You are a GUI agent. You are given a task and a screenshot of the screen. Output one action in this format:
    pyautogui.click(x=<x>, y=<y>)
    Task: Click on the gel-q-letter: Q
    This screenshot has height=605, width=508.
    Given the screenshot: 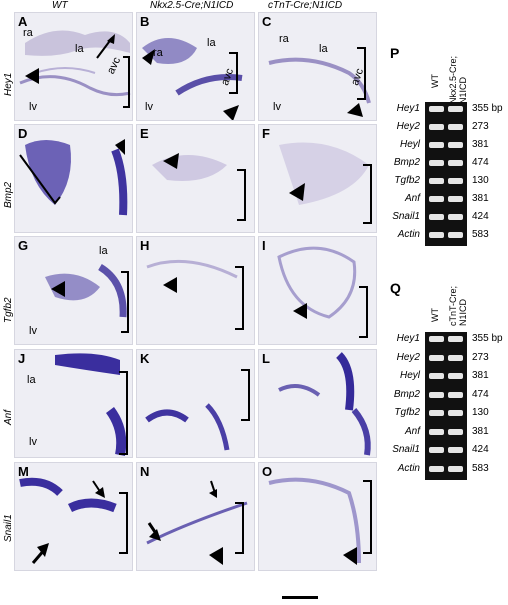 What is the action you would take?
    pyautogui.click(x=395, y=288)
    